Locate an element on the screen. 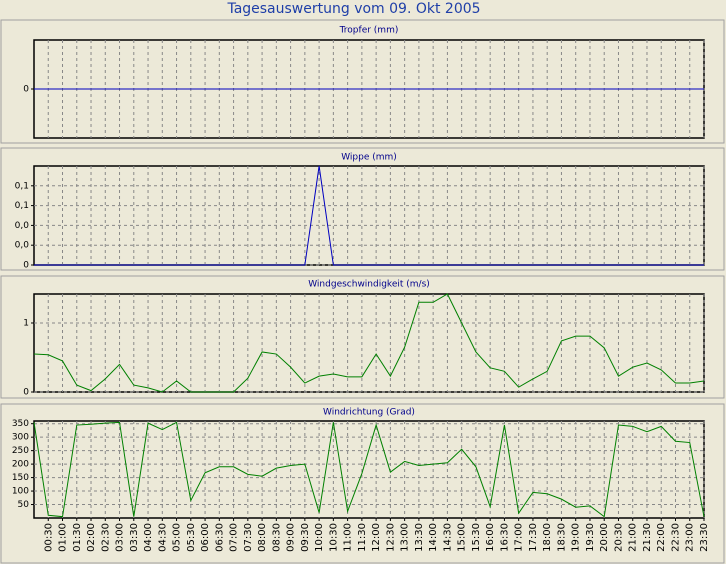 Image resolution: width=726 pixels, height=564 pixels. x-tick-label: 23:00 is located at coordinates (690, 537).